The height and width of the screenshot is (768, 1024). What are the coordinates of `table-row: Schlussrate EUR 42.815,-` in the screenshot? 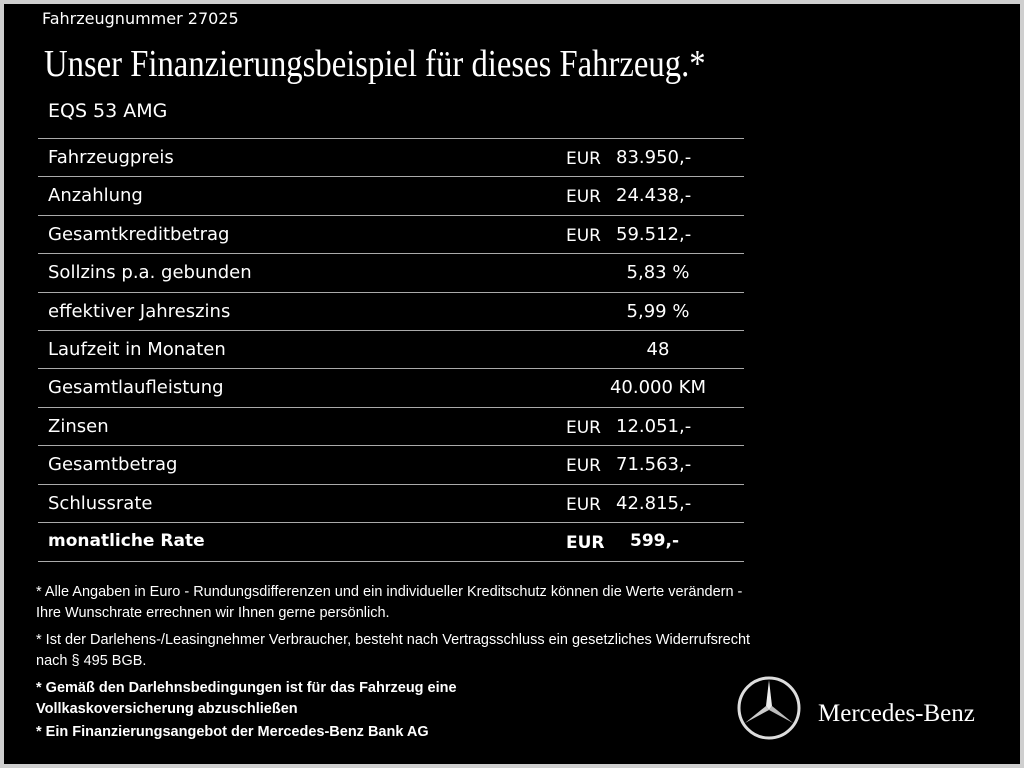 It's located at (391, 503).